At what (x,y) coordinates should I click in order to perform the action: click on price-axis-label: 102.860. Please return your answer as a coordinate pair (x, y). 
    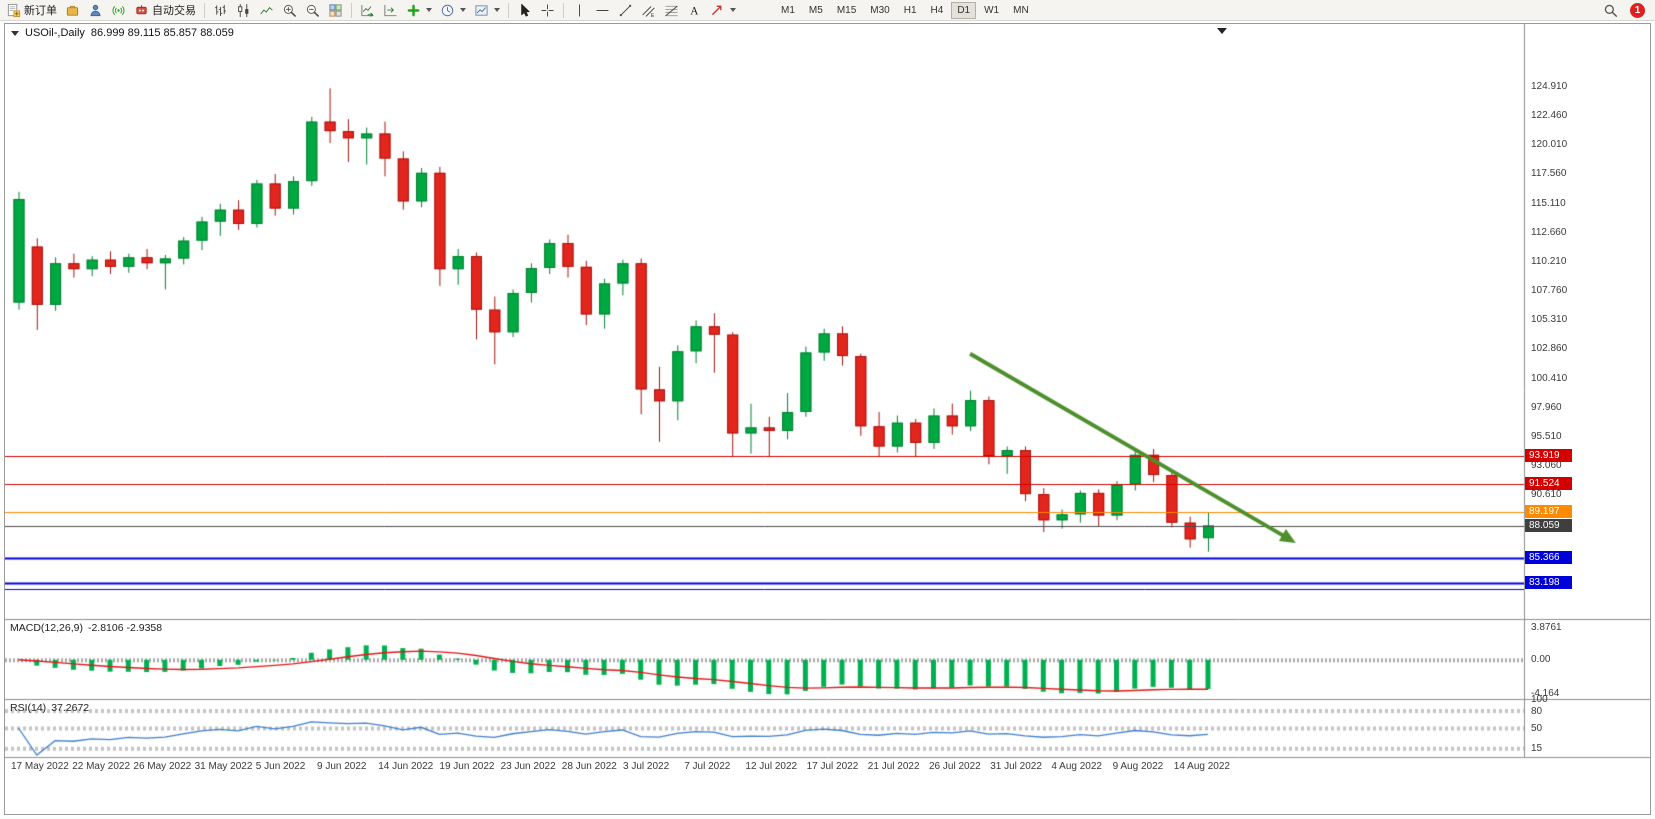
    Looking at the image, I should click on (1549, 349).